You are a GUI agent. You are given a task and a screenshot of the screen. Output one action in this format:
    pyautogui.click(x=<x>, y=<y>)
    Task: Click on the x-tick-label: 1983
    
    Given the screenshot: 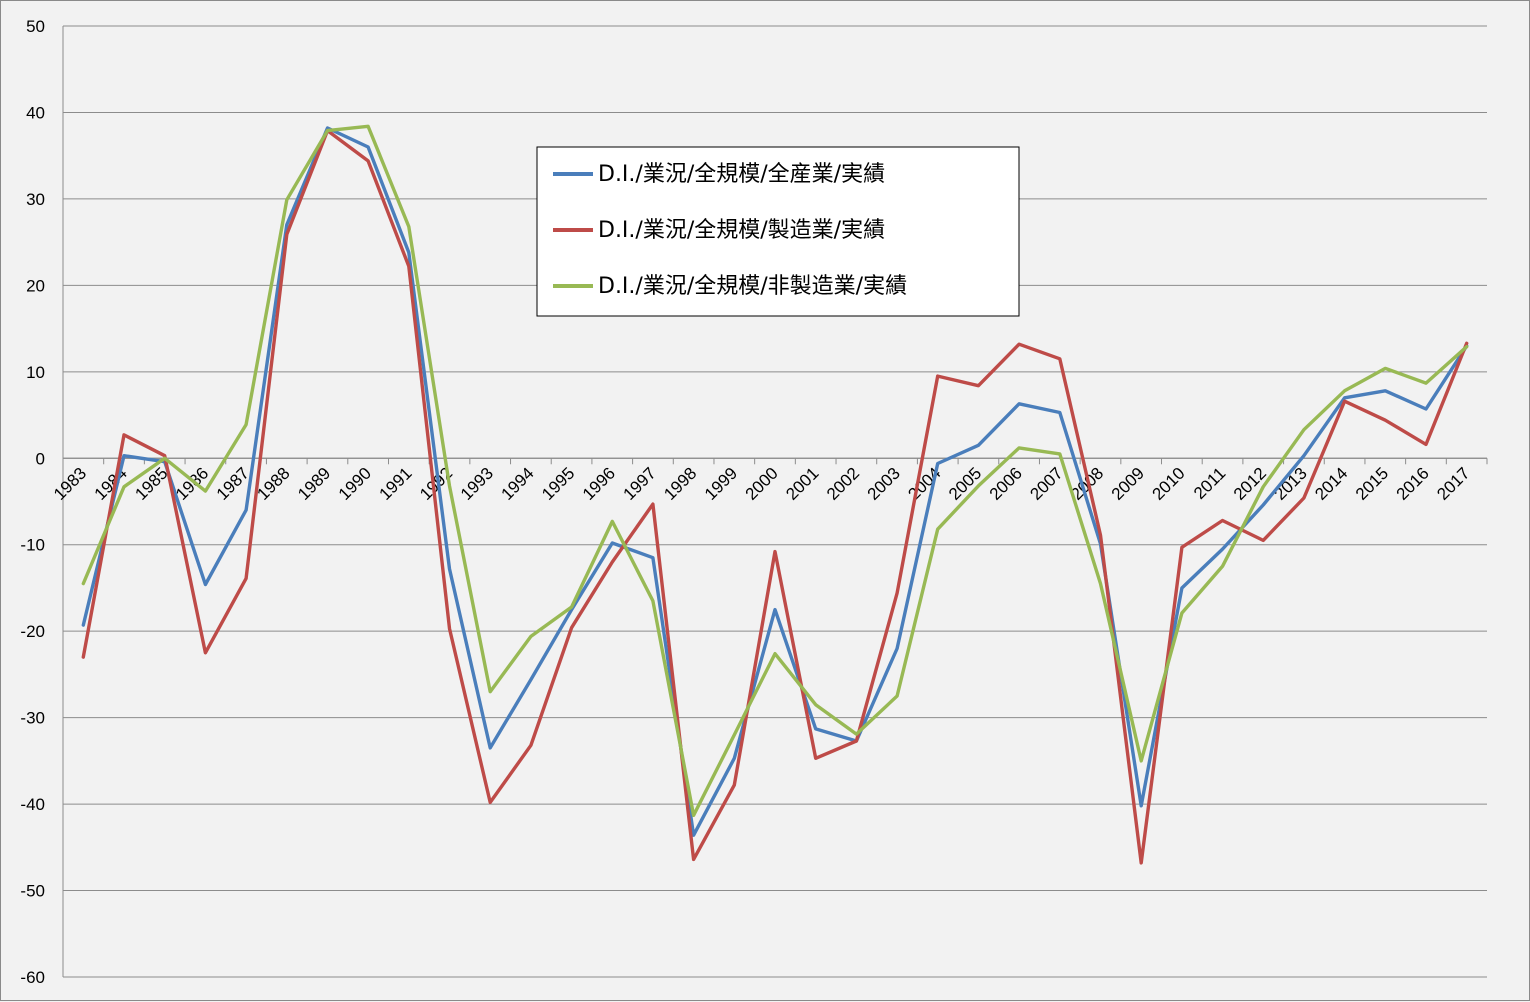 What is the action you would take?
    pyautogui.click(x=70, y=484)
    